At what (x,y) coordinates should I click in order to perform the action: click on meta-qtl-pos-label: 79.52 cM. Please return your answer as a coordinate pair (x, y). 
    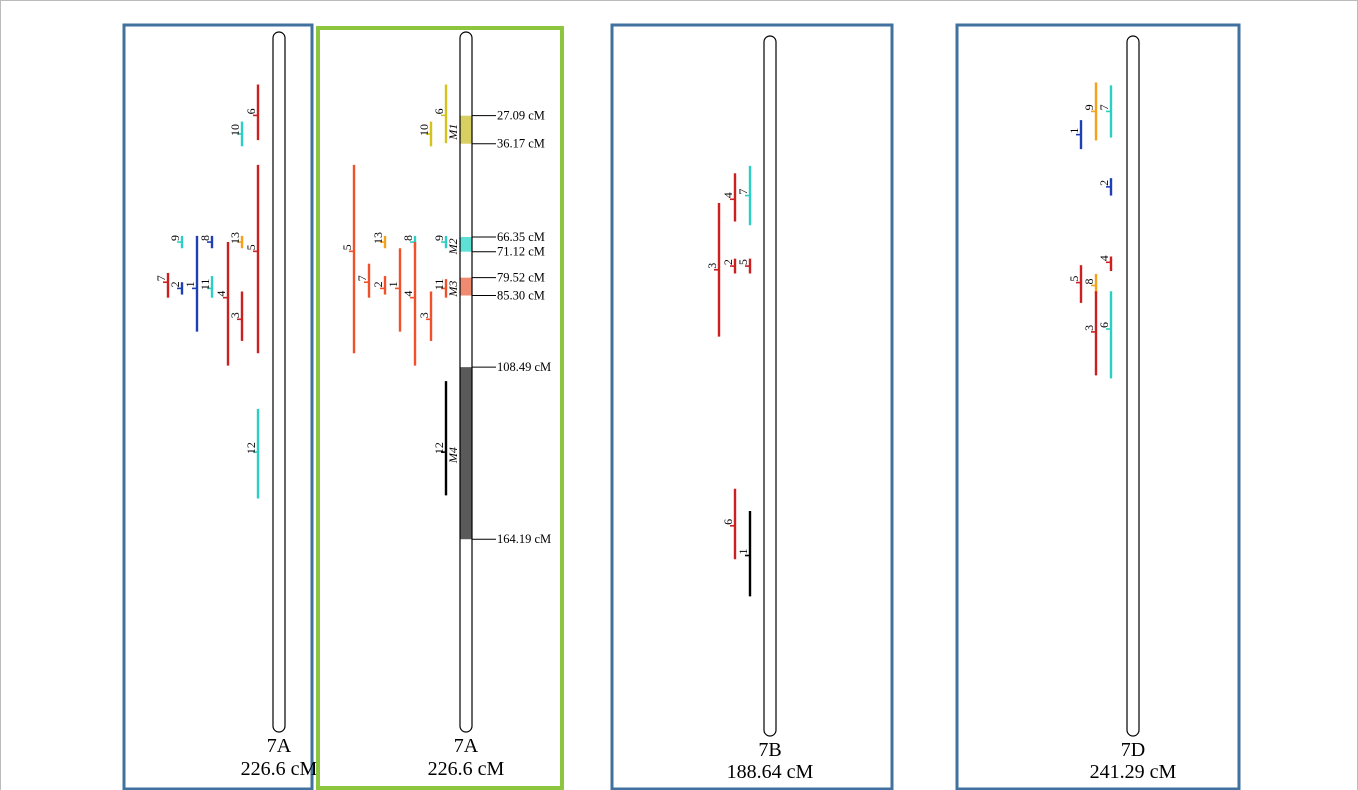
    Looking at the image, I should click on (521, 278).